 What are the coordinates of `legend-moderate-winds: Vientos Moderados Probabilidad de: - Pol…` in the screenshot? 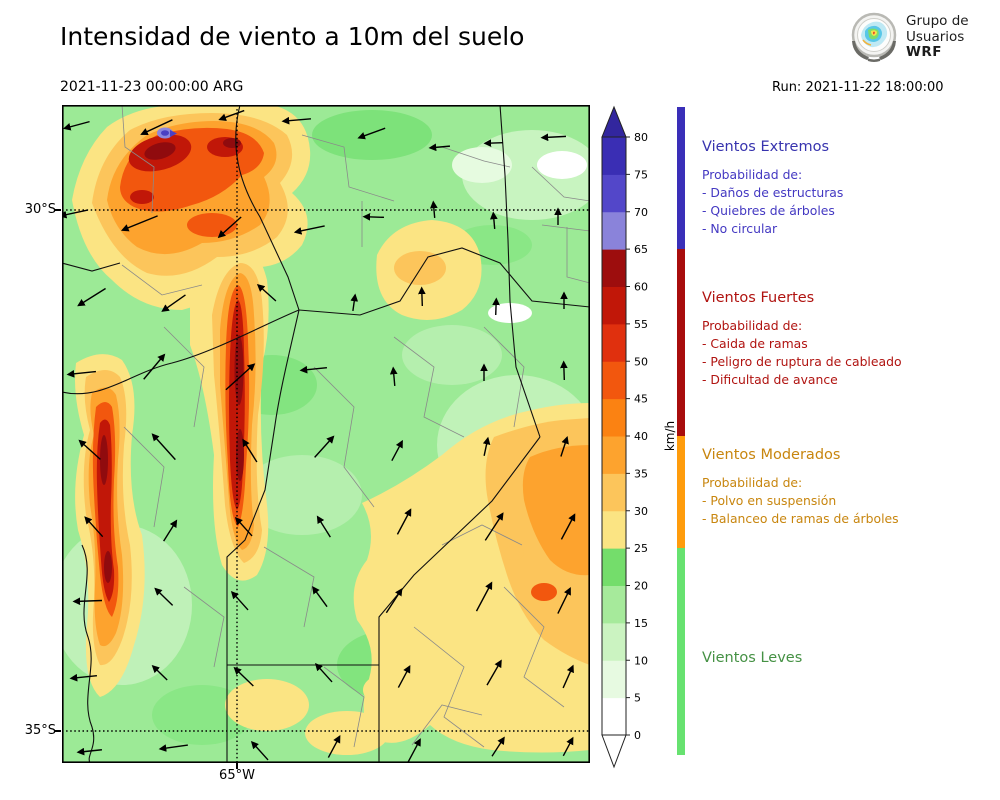 It's located at (850, 487).